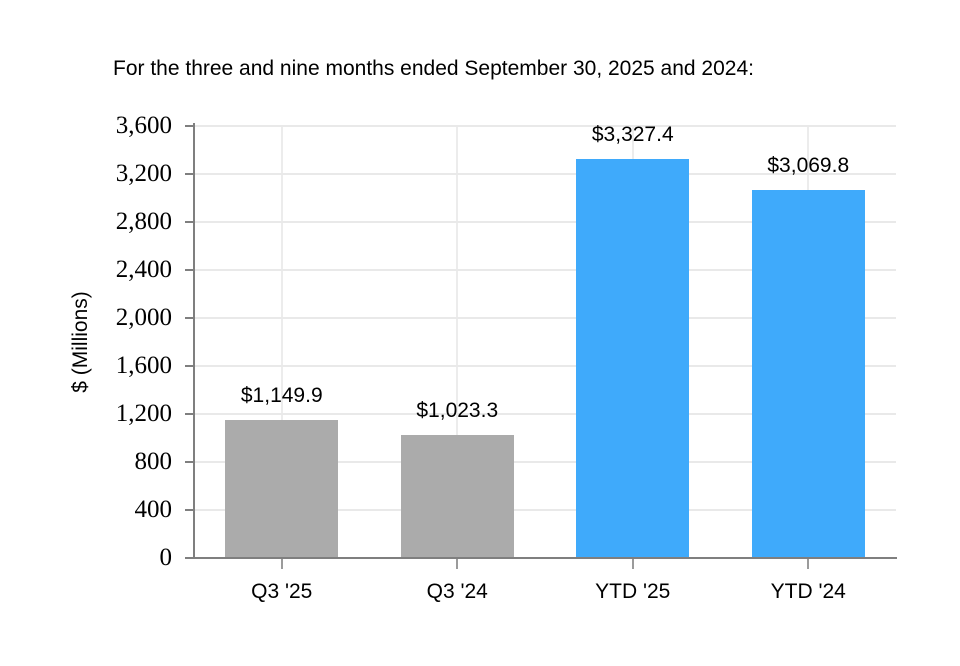 Image resolution: width=960 pixels, height=666 pixels. I want to click on x-category-label: Q3 '25, so click(282, 591).